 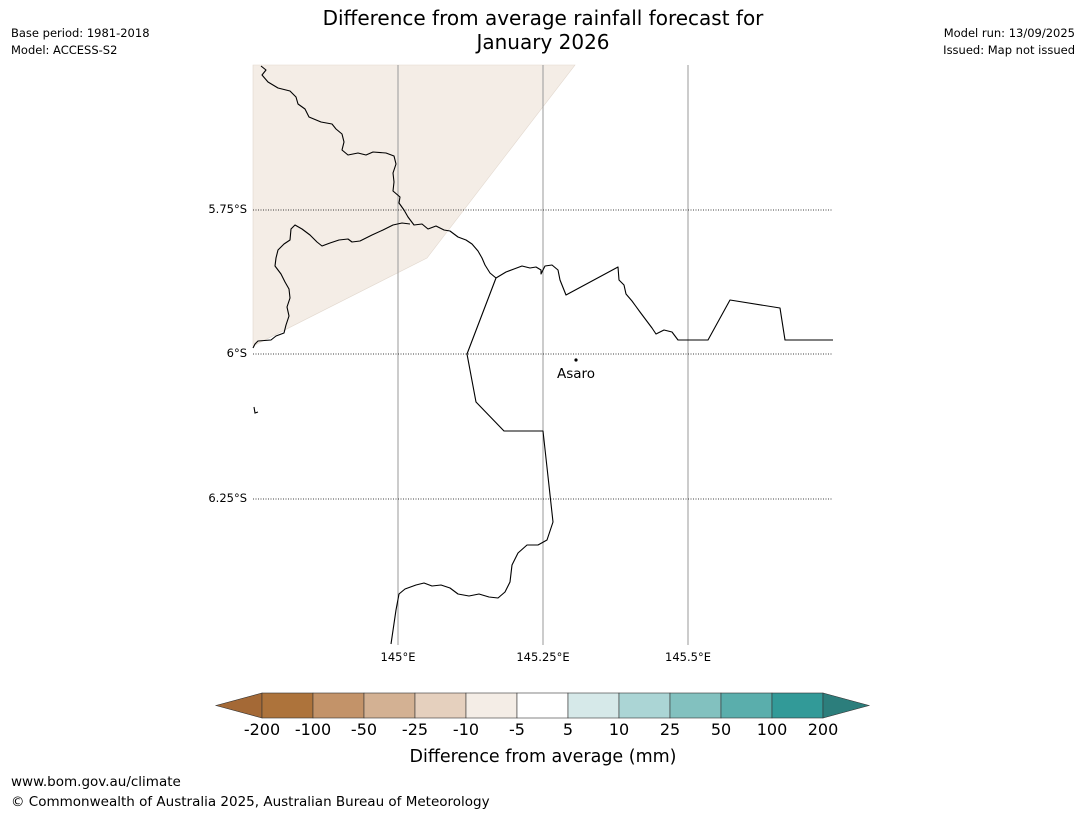 What do you see at coordinates (466, 729) in the screenshot?
I see `colorbar-tick-label: -10` at bounding box center [466, 729].